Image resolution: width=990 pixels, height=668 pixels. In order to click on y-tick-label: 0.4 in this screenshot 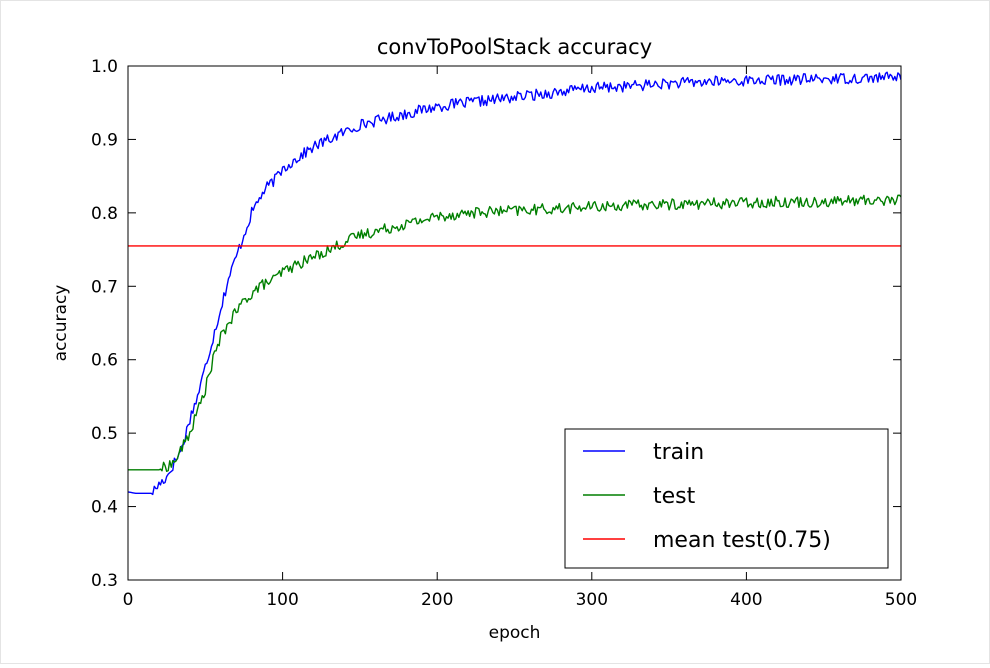, I will do `click(104, 508)`.